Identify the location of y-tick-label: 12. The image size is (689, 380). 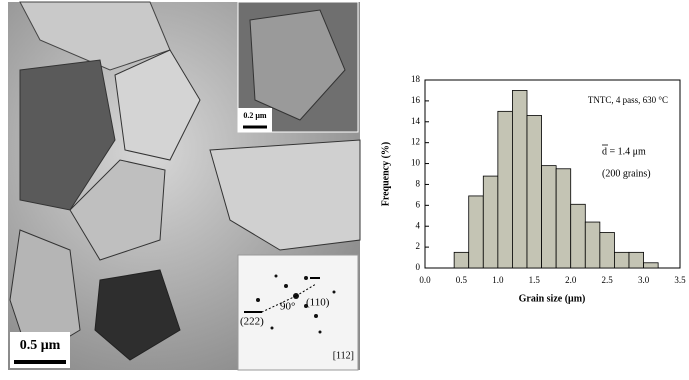
(415, 142).